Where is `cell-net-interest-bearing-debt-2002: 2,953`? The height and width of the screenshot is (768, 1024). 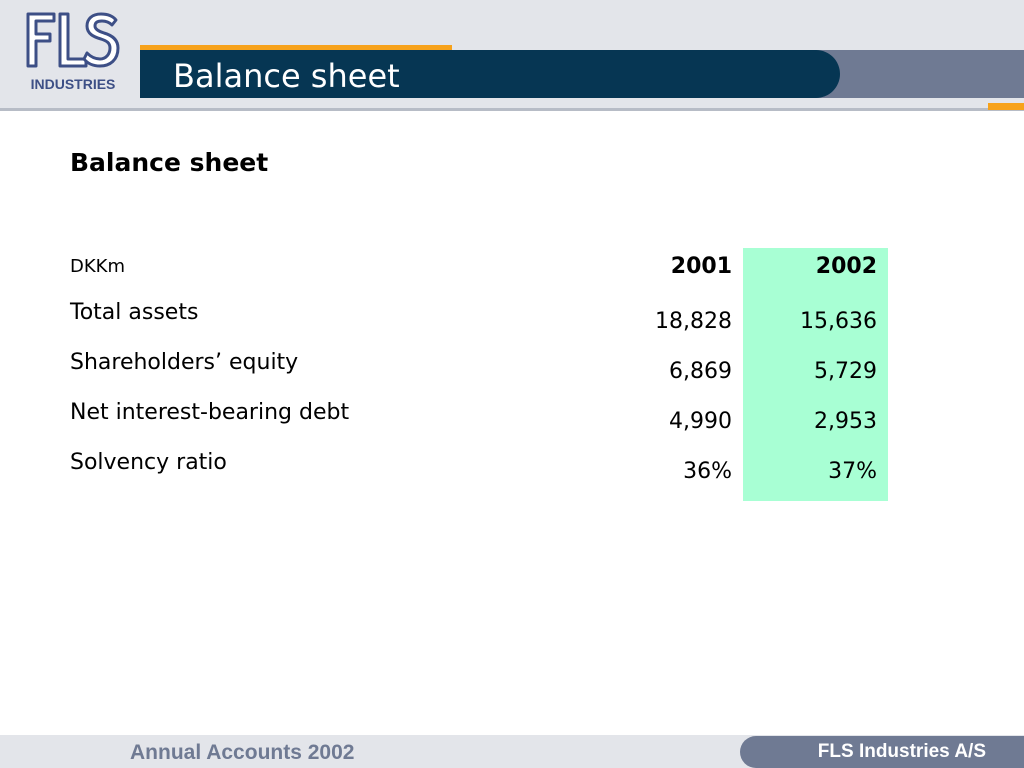 cell-net-interest-bearing-debt-2002: 2,953 is located at coordinates (845, 421).